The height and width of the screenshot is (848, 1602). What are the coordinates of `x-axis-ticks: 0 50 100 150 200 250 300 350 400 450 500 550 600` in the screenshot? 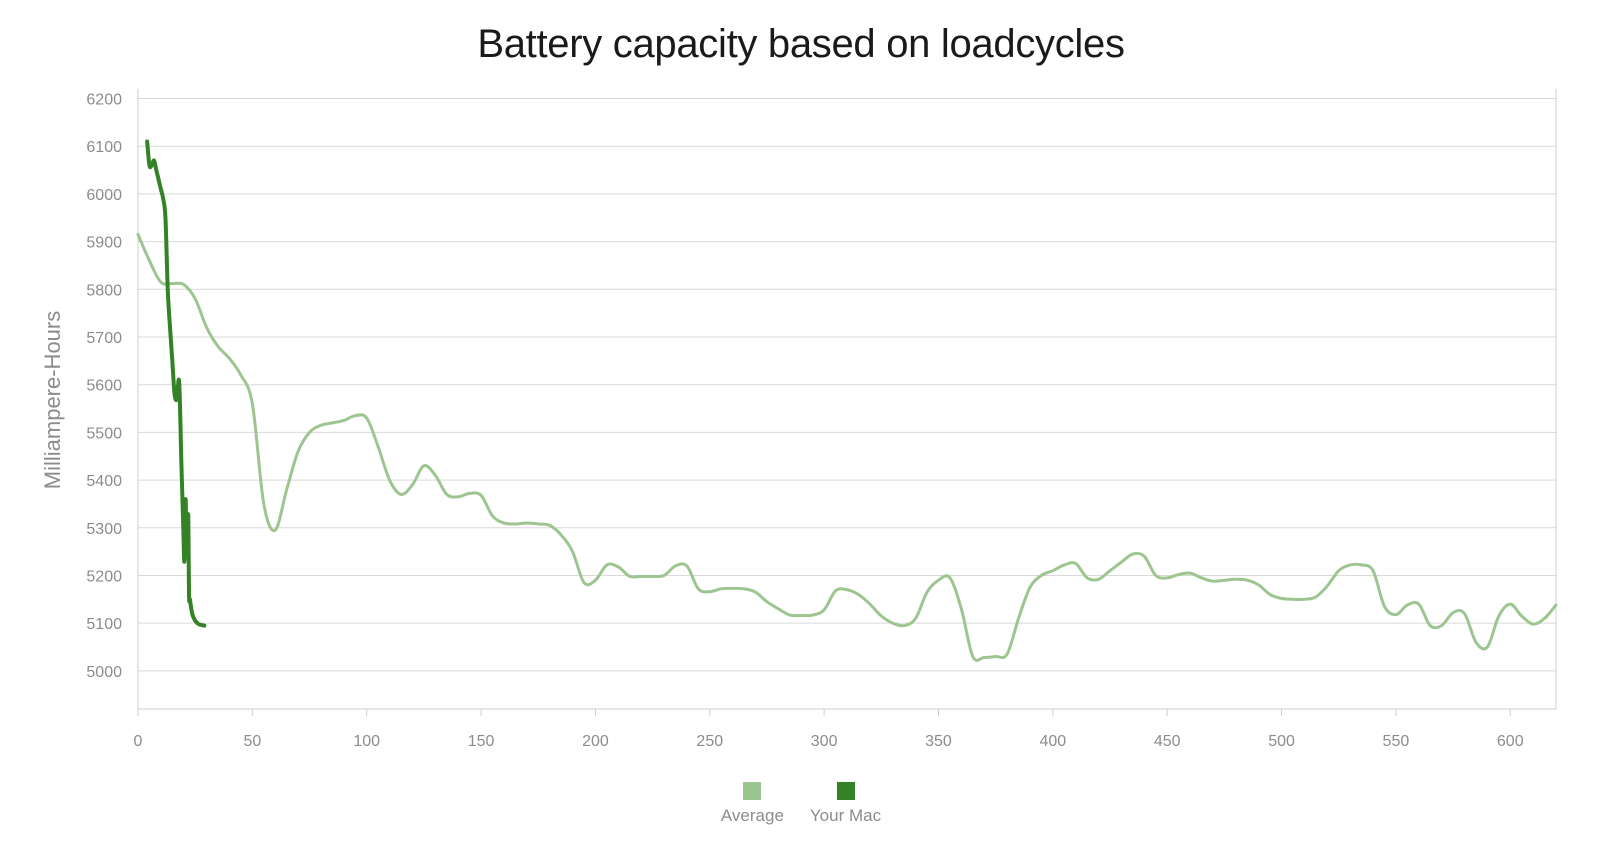 It's located at (829, 729).